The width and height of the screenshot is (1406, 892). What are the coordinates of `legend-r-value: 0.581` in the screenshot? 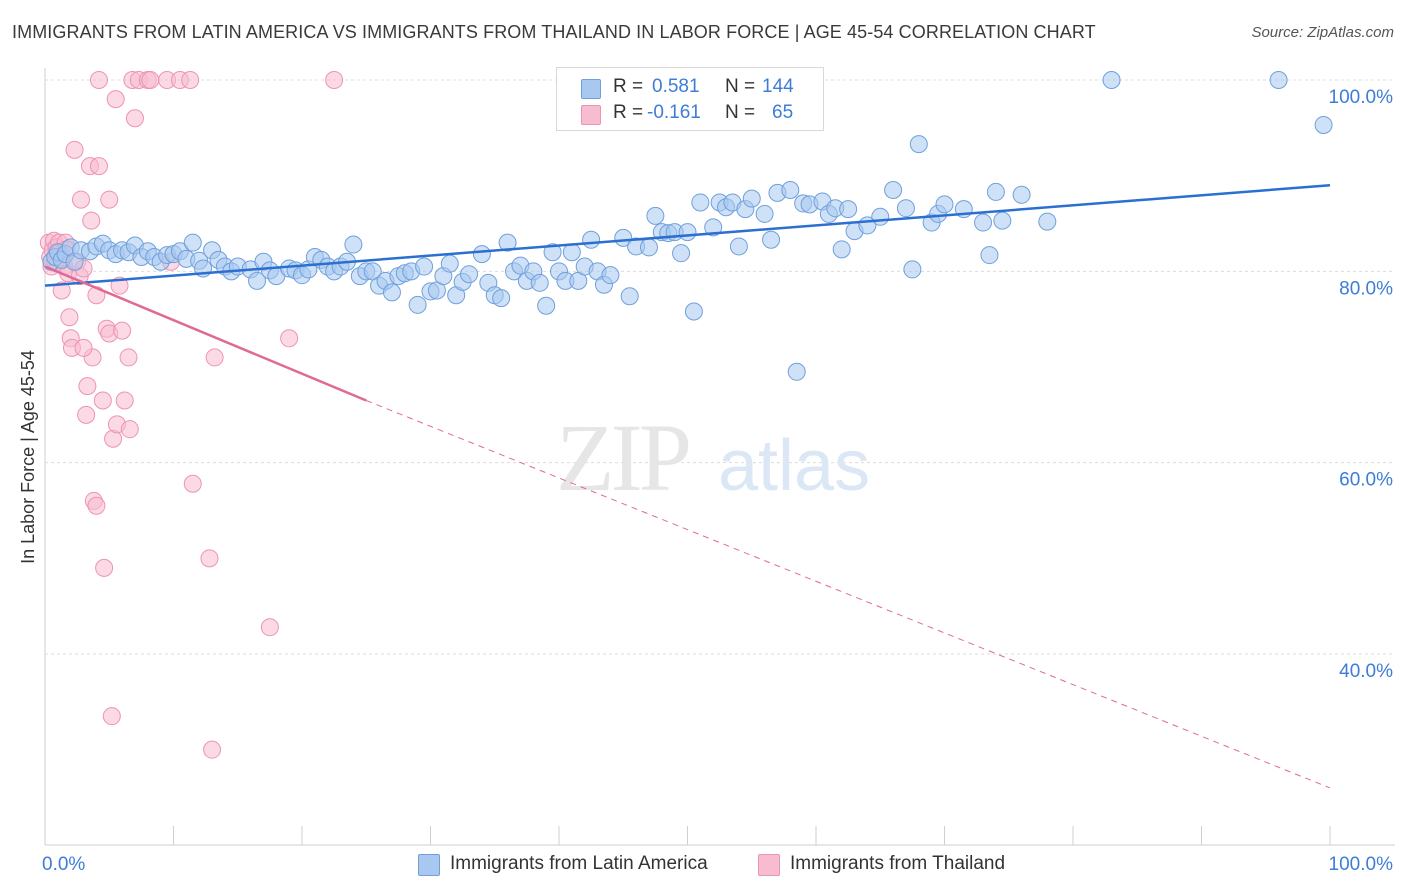 It's located at (676, 86).